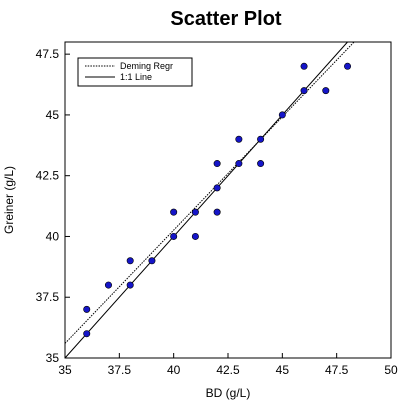 Image resolution: width=398 pixels, height=406 pixels. I want to click on x-axis-label: BD (g/L), so click(228, 393).